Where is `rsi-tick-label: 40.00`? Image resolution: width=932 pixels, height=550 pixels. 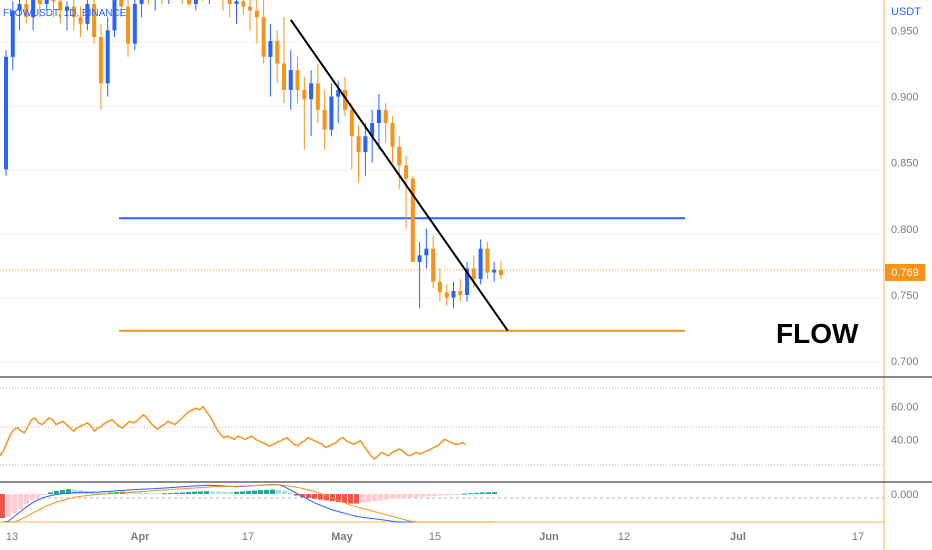
rsi-tick-label: 40.00 is located at coordinates (905, 440).